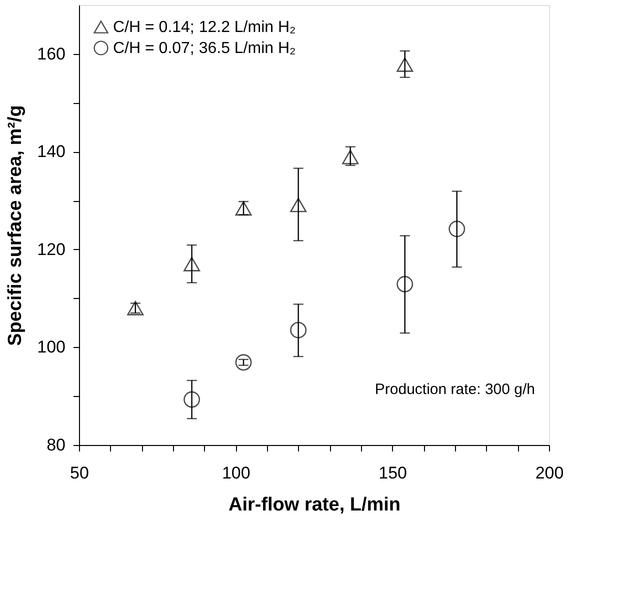  What do you see at coordinates (393, 473) in the screenshot?
I see `x-tick-label: 150` at bounding box center [393, 473].